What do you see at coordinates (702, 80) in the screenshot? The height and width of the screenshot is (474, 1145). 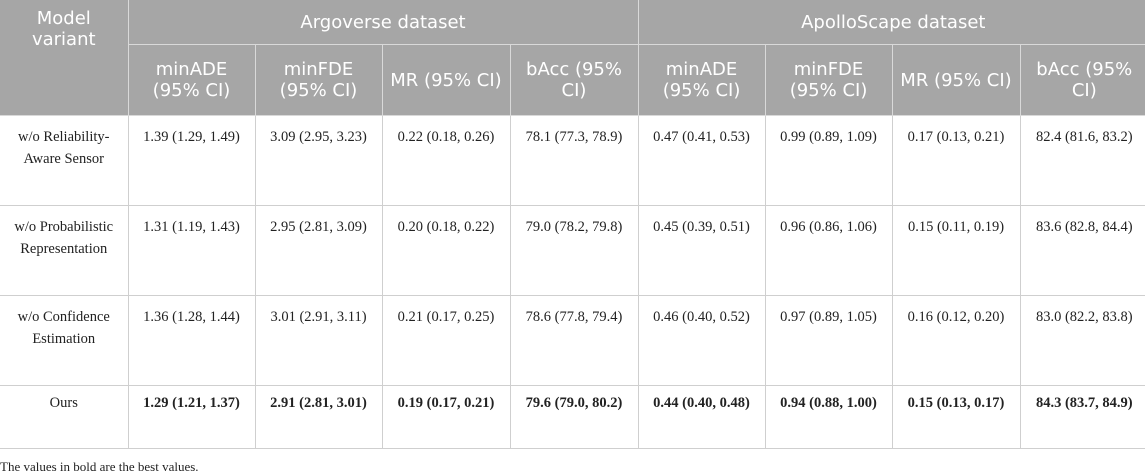 I see `header-apolloscape-minade: minADE (95% CI)` at bounding box center [702, 80].